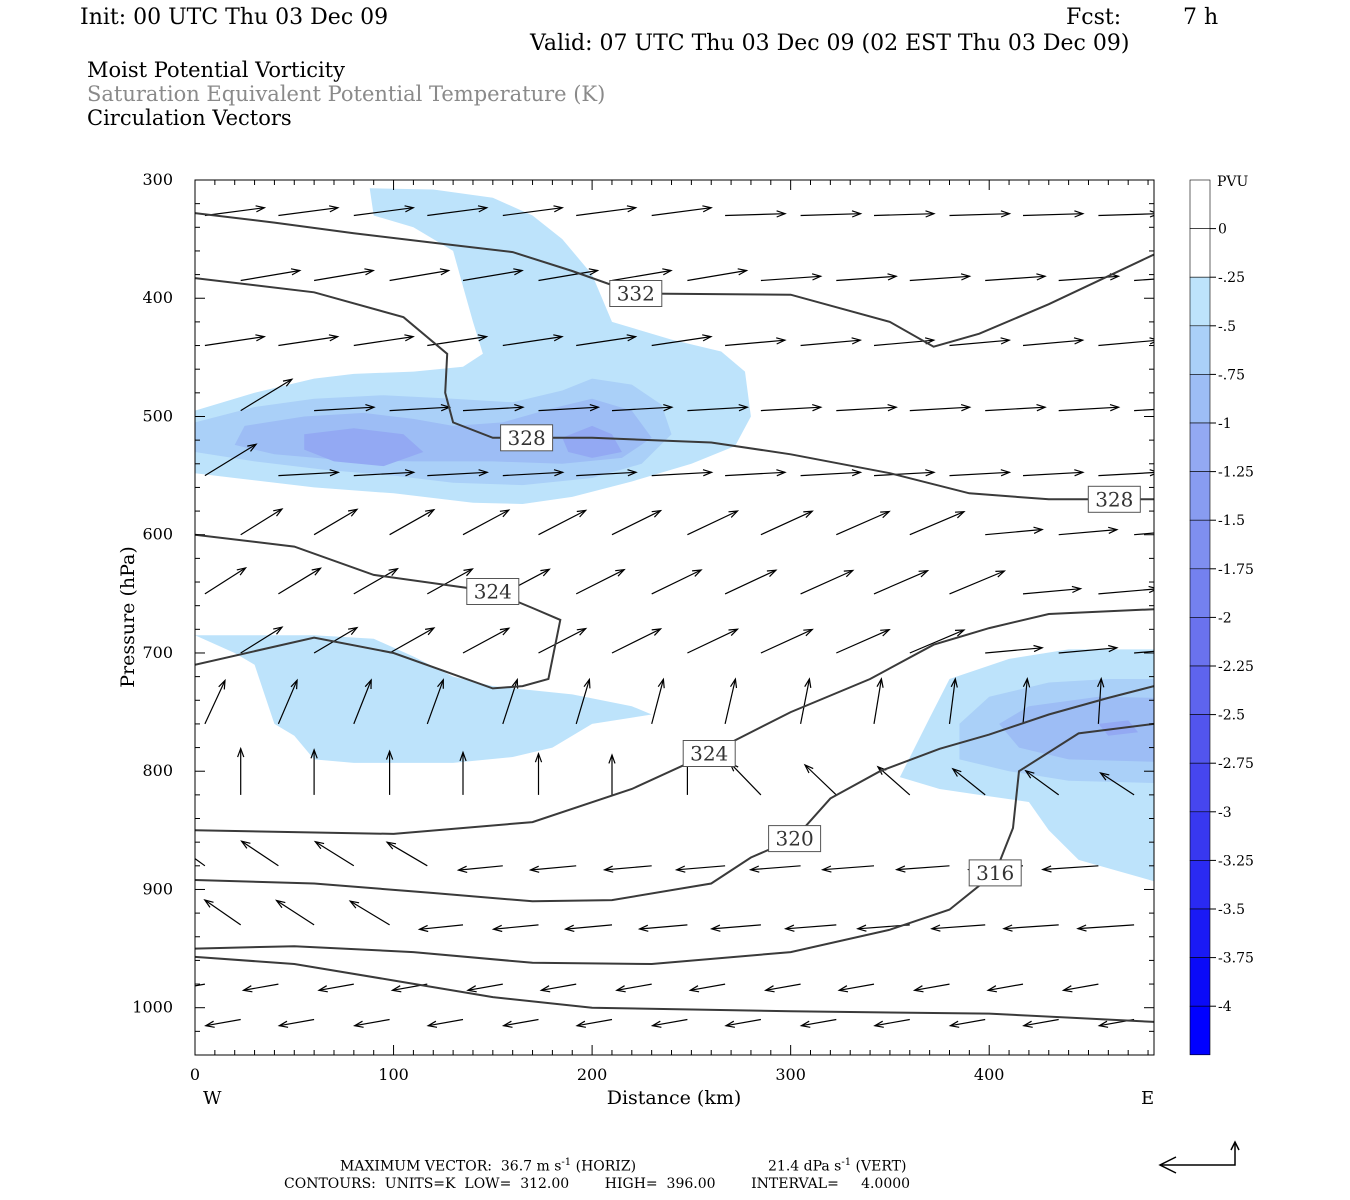 The image size is (1350, 1200). What do you see at coordinates (1236, 764) in the screenshot?
I see `colorbar-level-label: -2.75` at bounding box center [1236, 764].